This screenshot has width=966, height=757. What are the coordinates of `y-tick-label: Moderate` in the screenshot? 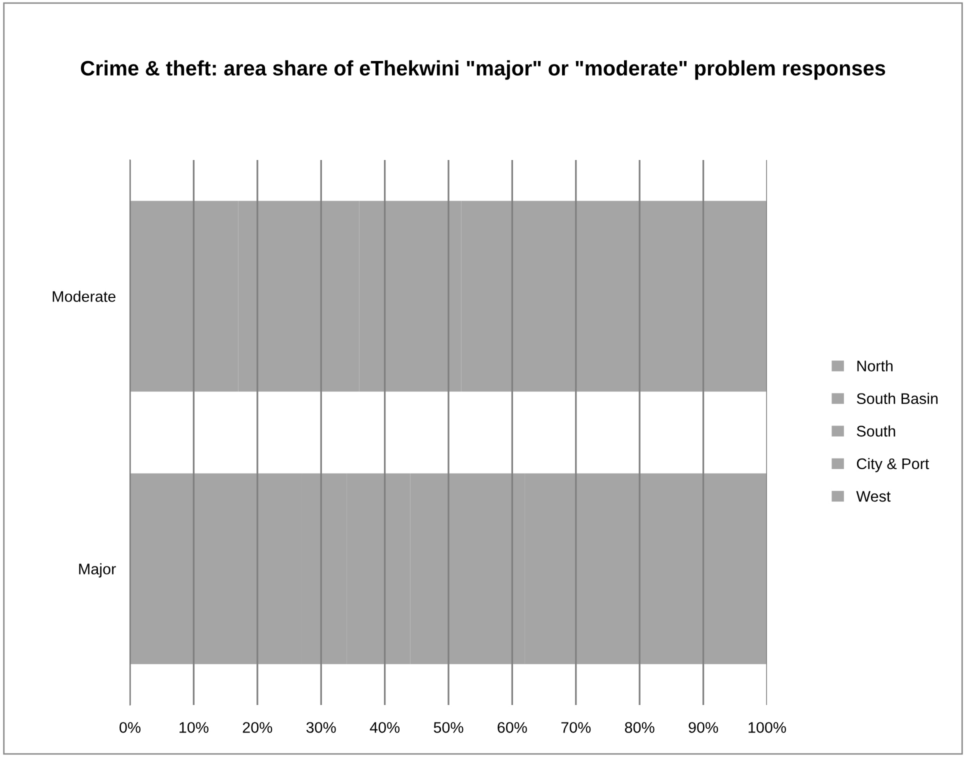 It's located at (84, 296).